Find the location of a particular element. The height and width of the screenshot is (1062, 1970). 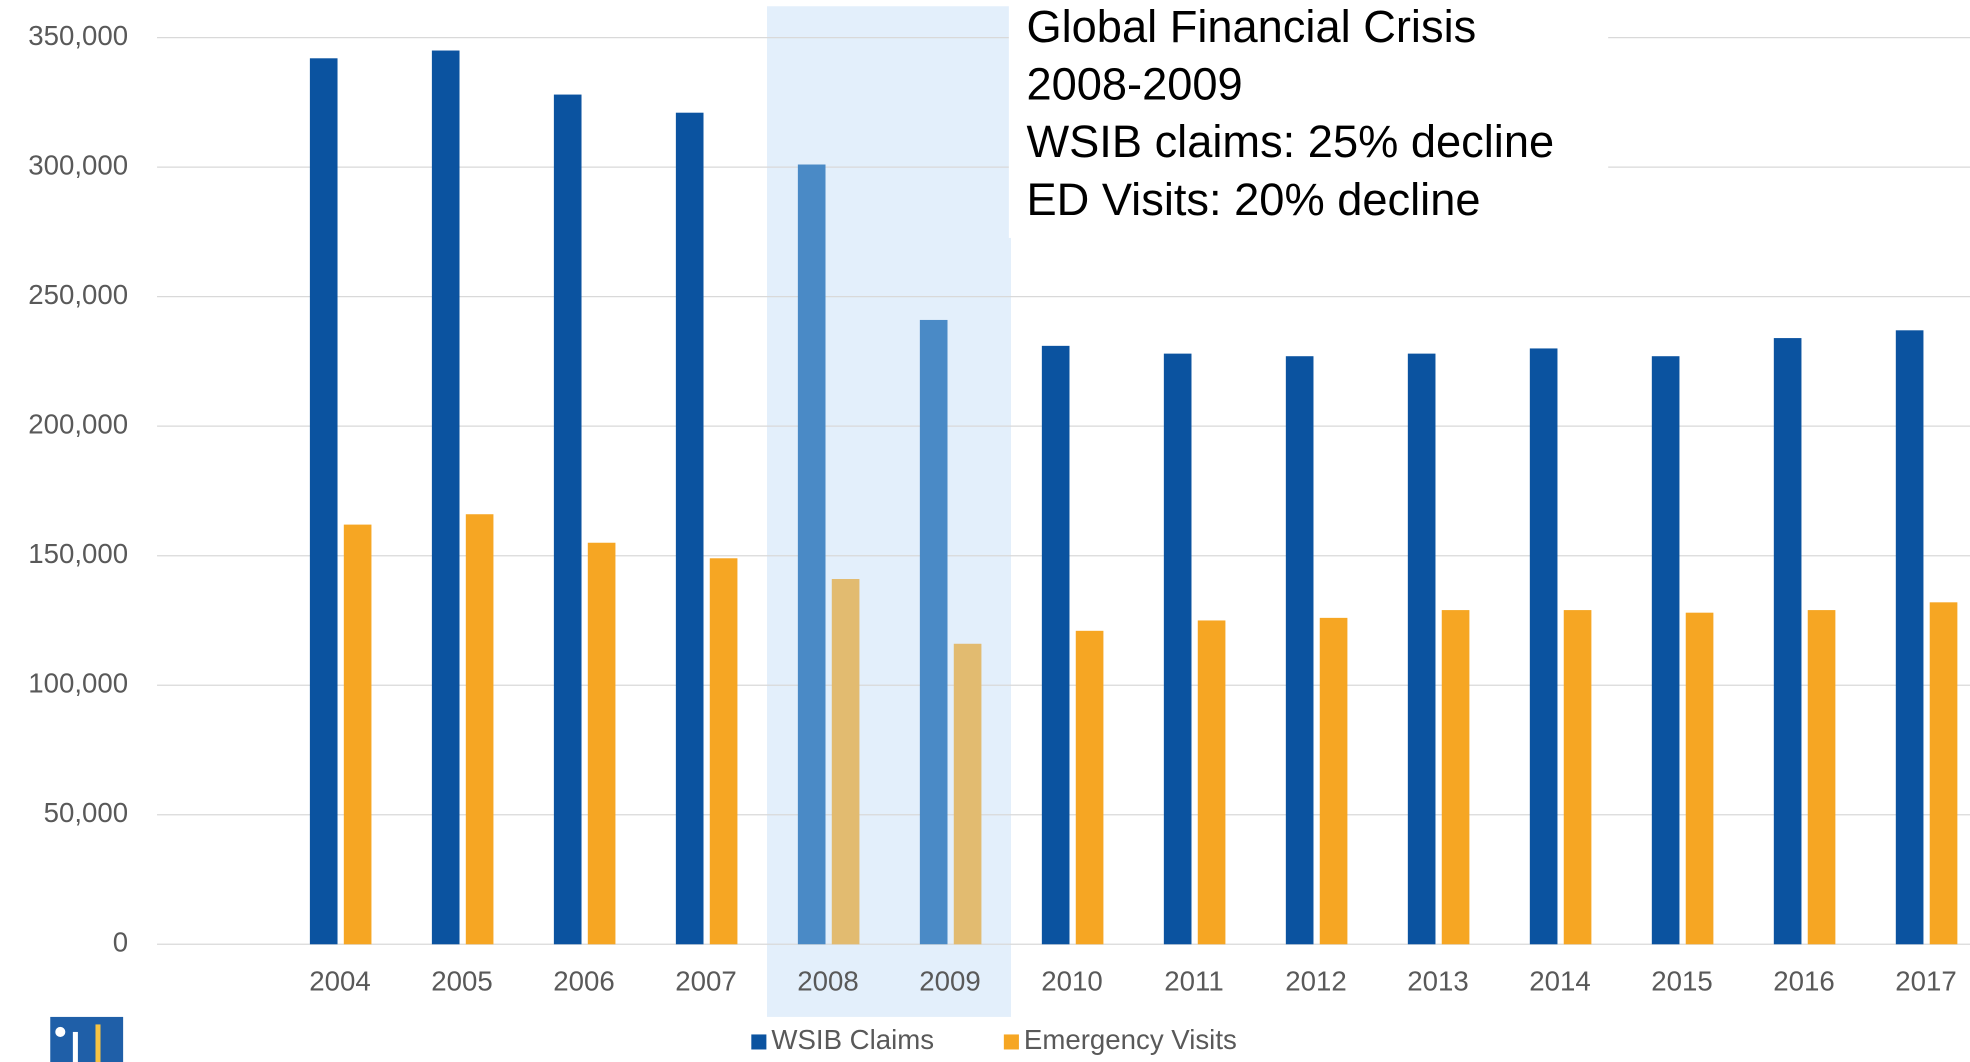

annotation-line: ED Visits: 20% decline is located at coordinates (1253, 199).